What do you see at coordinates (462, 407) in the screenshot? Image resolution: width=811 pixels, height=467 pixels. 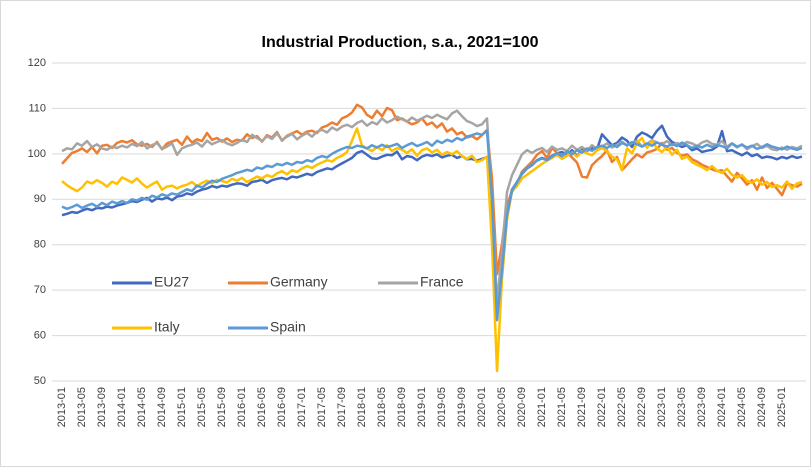 I see `x-tick-label: 2019-09` at bounding box center [462, 407].